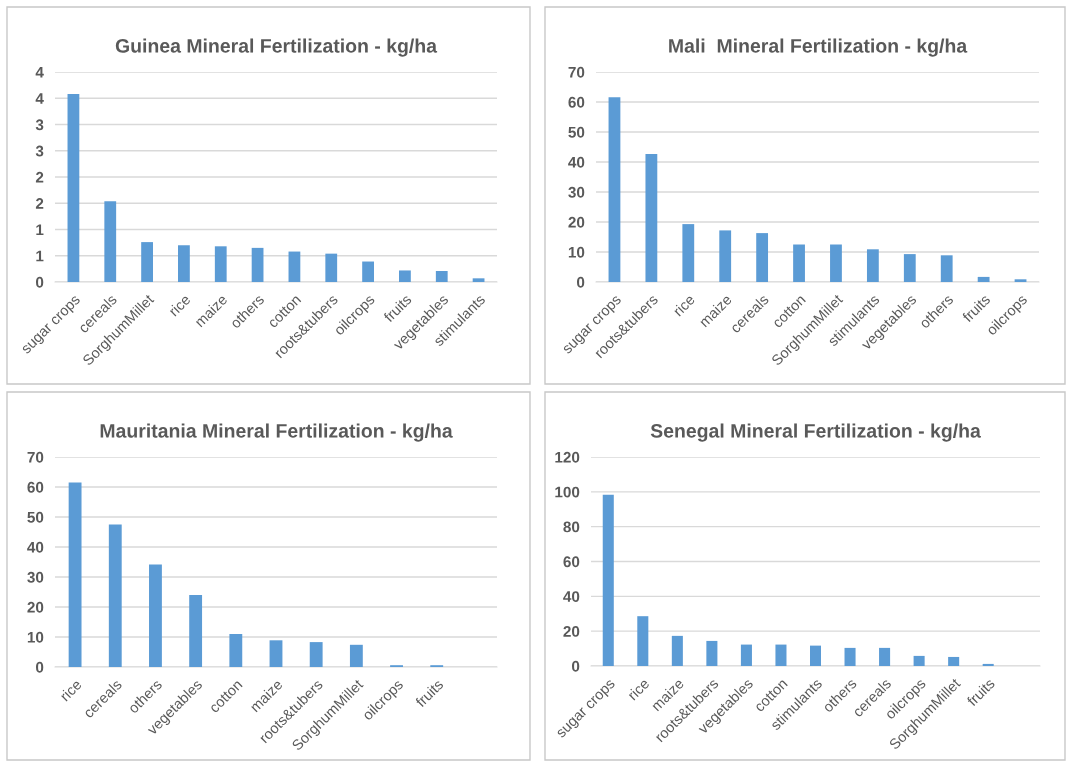 The image size is (1067, 766). What do you see at coordinates (276, 47) in the screenshot?
I see `chart-title: Guinea Mineral Fertilization - kg/ha` at bounding box center [276, 47].